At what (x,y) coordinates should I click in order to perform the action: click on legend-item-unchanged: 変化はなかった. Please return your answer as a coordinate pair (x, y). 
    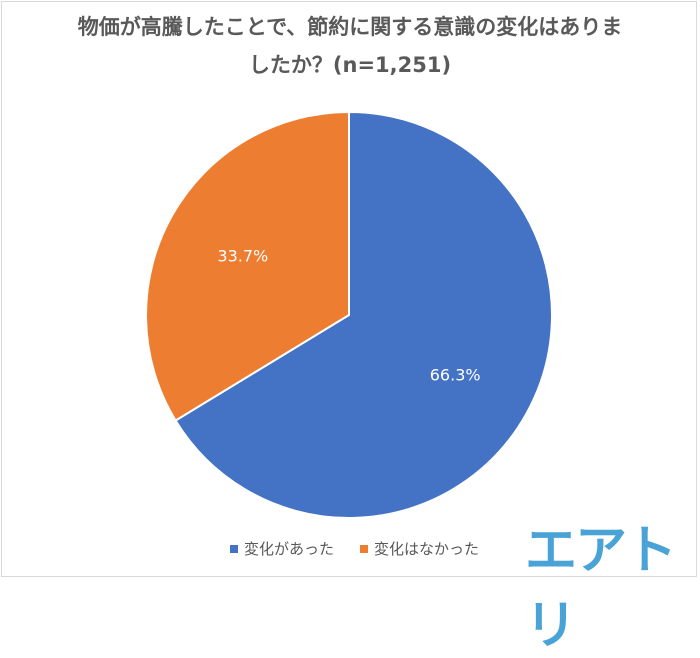
    Looking at the image, I should click on (419, 548).